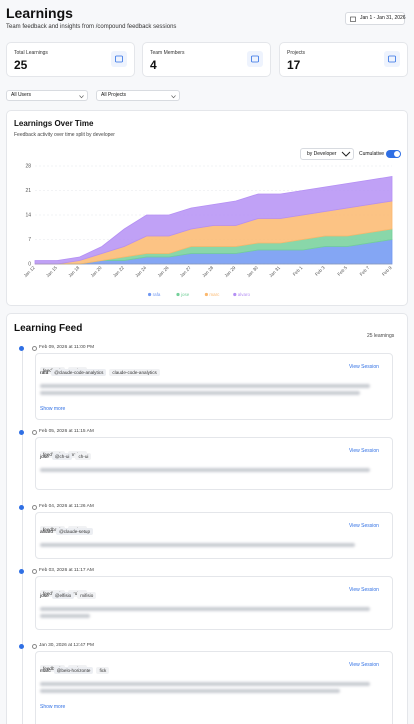 The width and height of the screenshot is (414, 724). Describe the element at coordinates (44, 457) in the screenshot. I see `user-name: jose` at that location.